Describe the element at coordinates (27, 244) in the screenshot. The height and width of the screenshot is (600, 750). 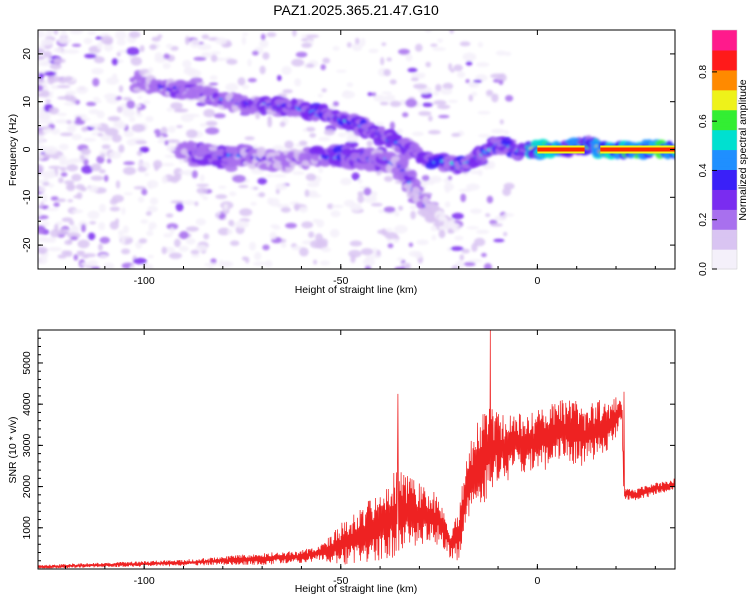
I see `spectrogram-y-tick-label: -20` at that location.